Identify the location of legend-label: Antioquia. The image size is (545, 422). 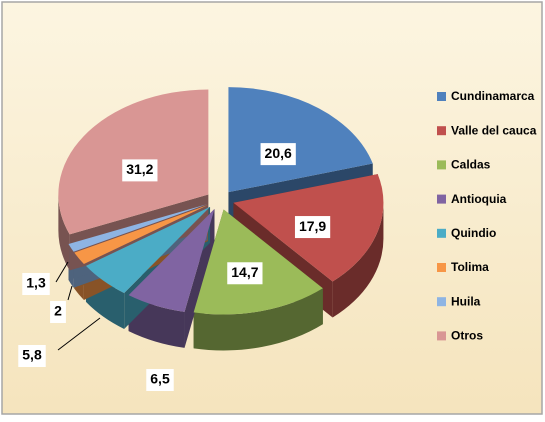
(479, 199).